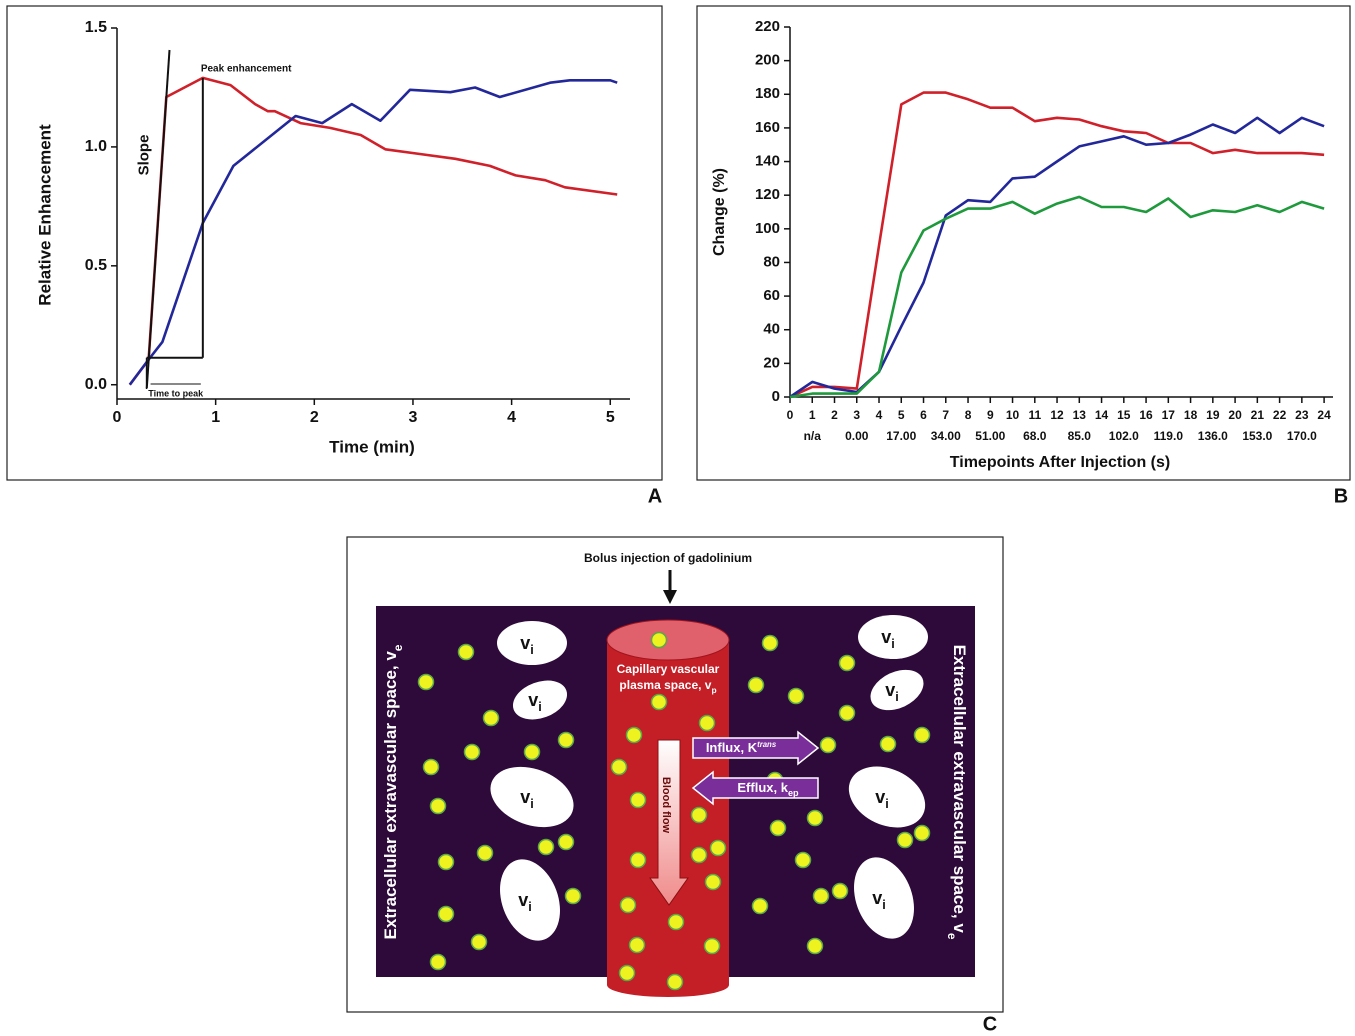 The width and height of the screenshot is (1355, 1036). I want to click on x-secondary-tick-label: 34.00, so click(946, 436).